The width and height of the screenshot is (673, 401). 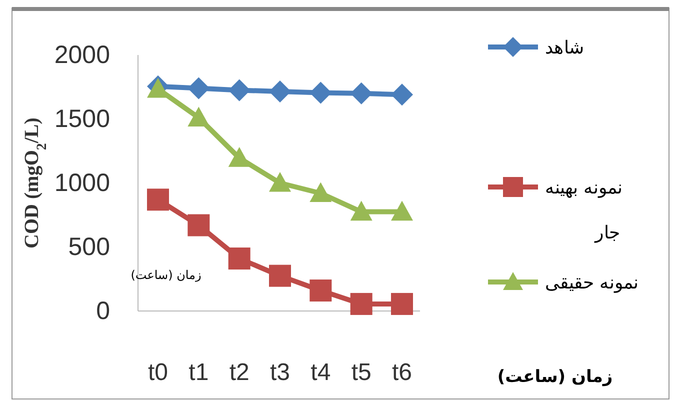 What do you see at coordinates (555, 377) in the screenshot?
I see `x-axis-title: زمان (ساعت)` at bounding box center [555, 377].